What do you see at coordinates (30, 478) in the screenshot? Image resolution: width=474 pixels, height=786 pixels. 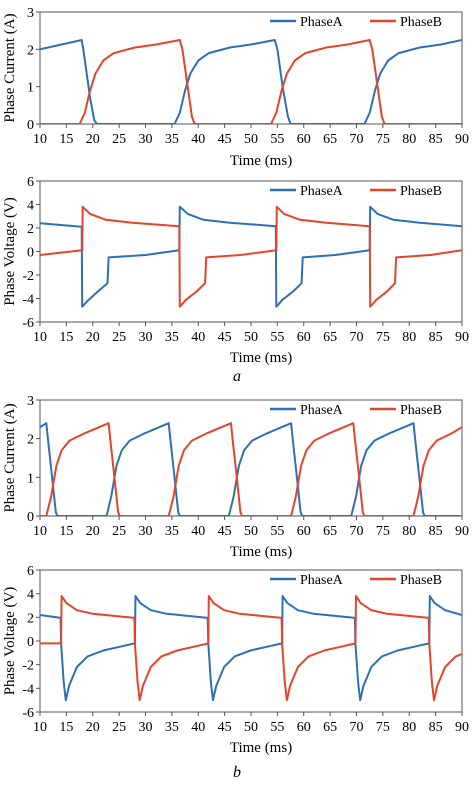 I see `y-tick-label: 1` at bounding box center [30, 478].